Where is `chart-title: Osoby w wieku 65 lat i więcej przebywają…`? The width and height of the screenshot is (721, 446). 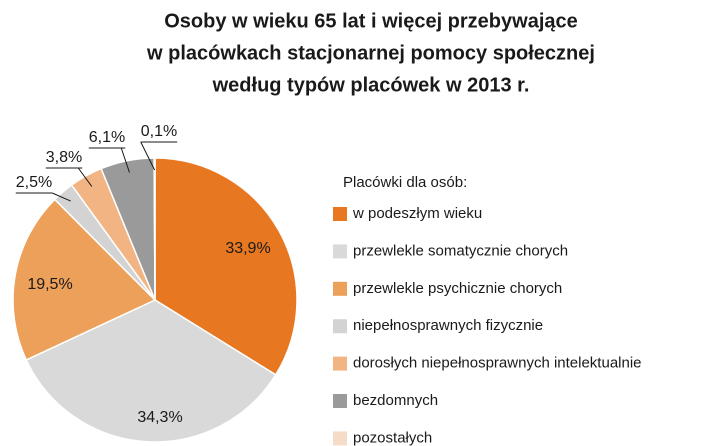
chart-title: Osoby w wieku 65 lat i więcej przebywają… is located at coordinates (371, 21).